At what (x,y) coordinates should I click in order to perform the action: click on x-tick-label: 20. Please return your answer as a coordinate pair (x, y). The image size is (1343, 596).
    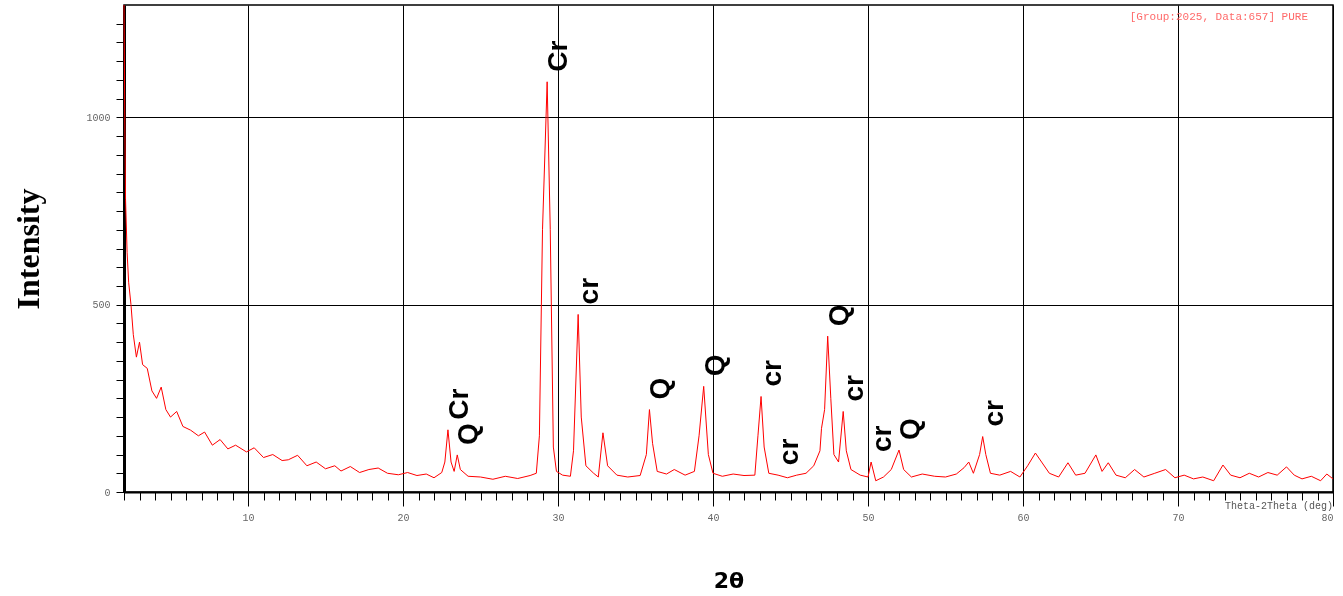
    Looking at the image, I should click on (403, 518).